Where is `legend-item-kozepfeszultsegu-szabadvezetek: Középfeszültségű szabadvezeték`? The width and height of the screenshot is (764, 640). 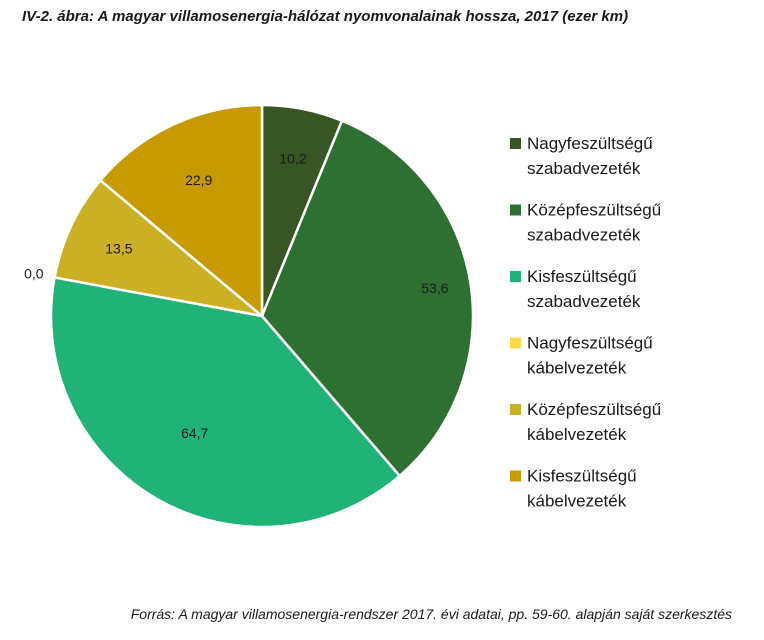
legend-item-kozepfeszultsegu-szabadvezetek: Középfeszültségű szabadvezeték is located at coordinates (585, 223).